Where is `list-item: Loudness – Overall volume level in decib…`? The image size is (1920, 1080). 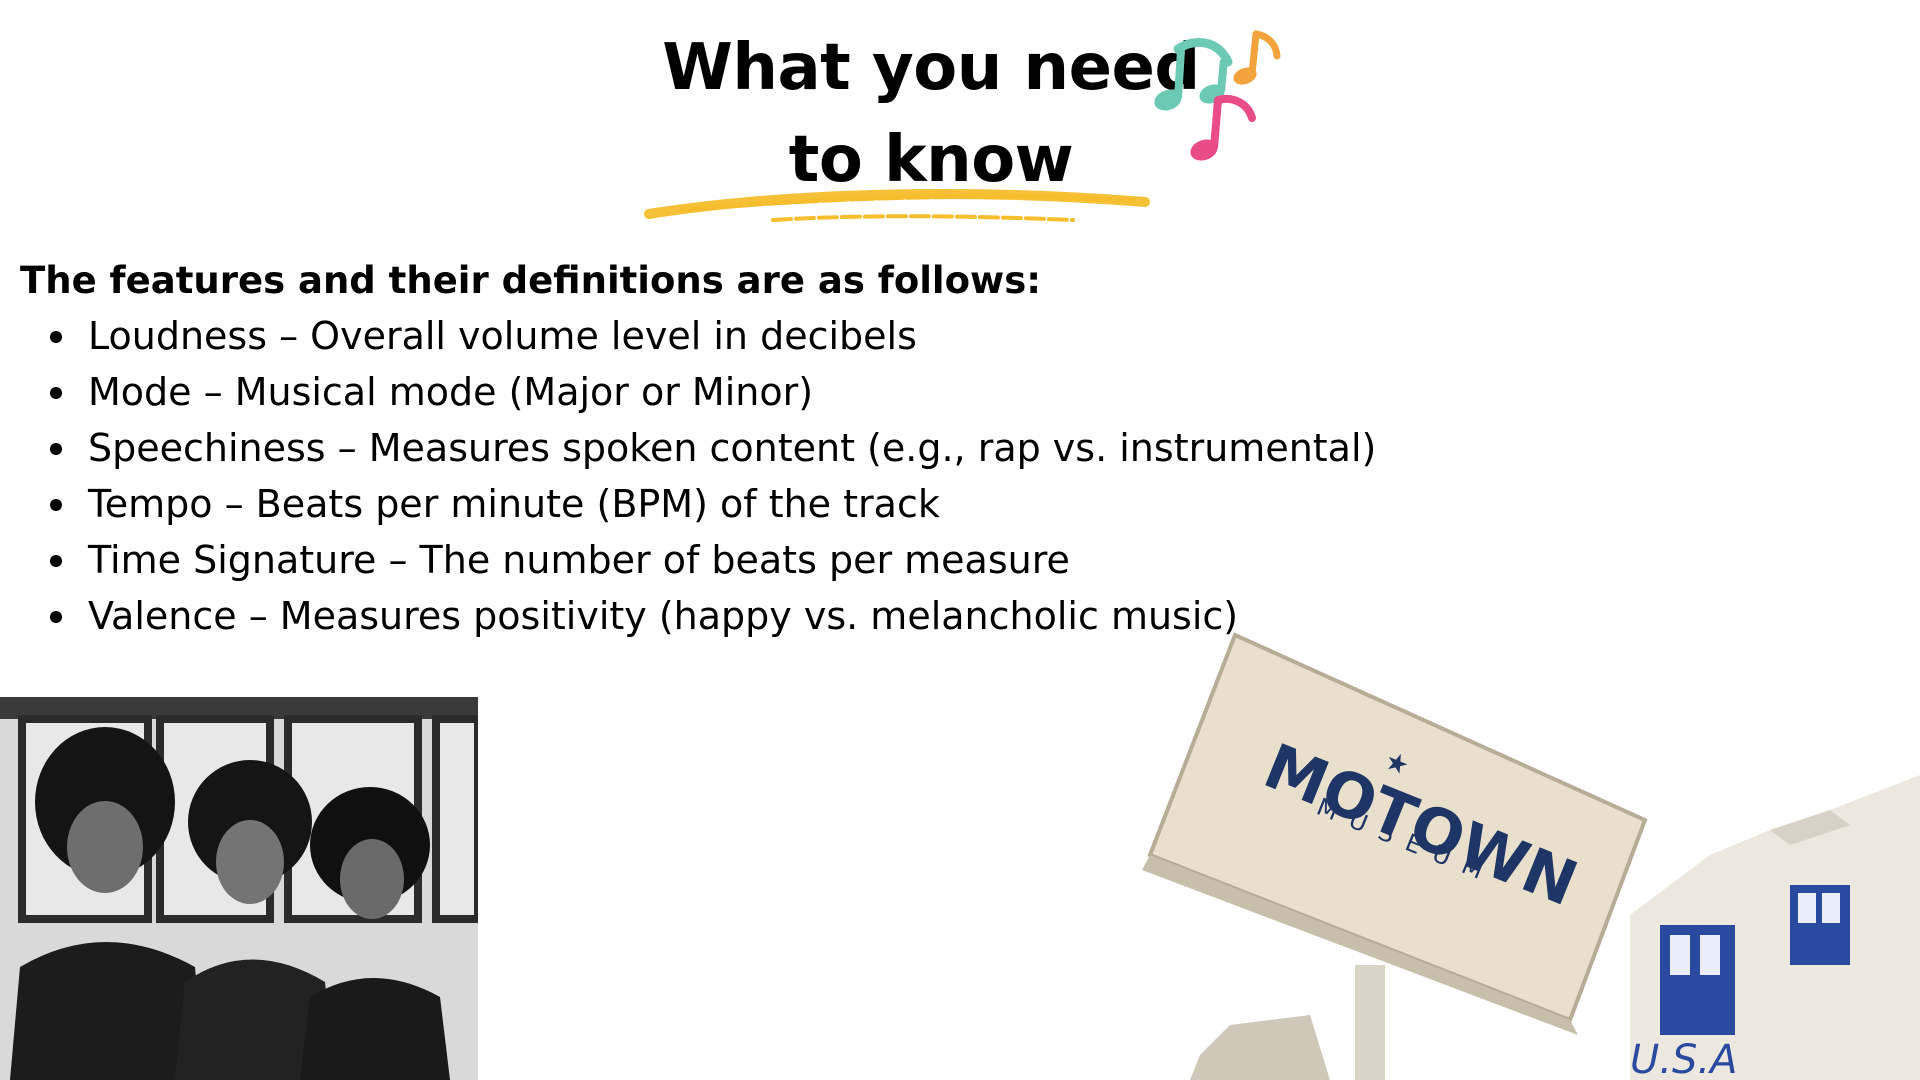
list-item: Loudness – Overall volume level in decib… is located at coordinates (712, 336).